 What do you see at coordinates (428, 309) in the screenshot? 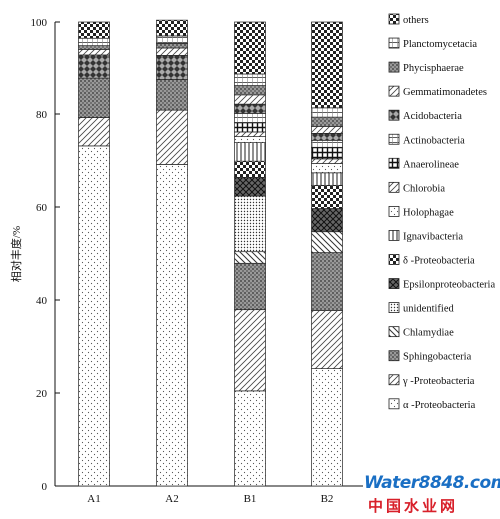
I see `legend-label: unidentified` at bounding box center [428, 309].